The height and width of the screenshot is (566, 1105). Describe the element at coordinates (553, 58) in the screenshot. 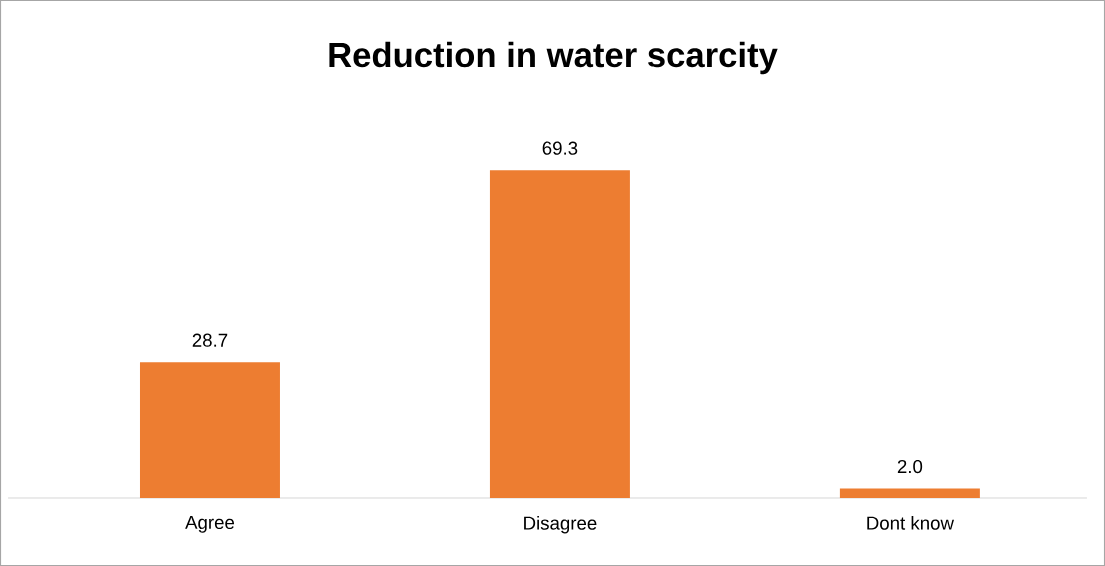

I see `chart-title: Reduction in water scarcity` at that location.